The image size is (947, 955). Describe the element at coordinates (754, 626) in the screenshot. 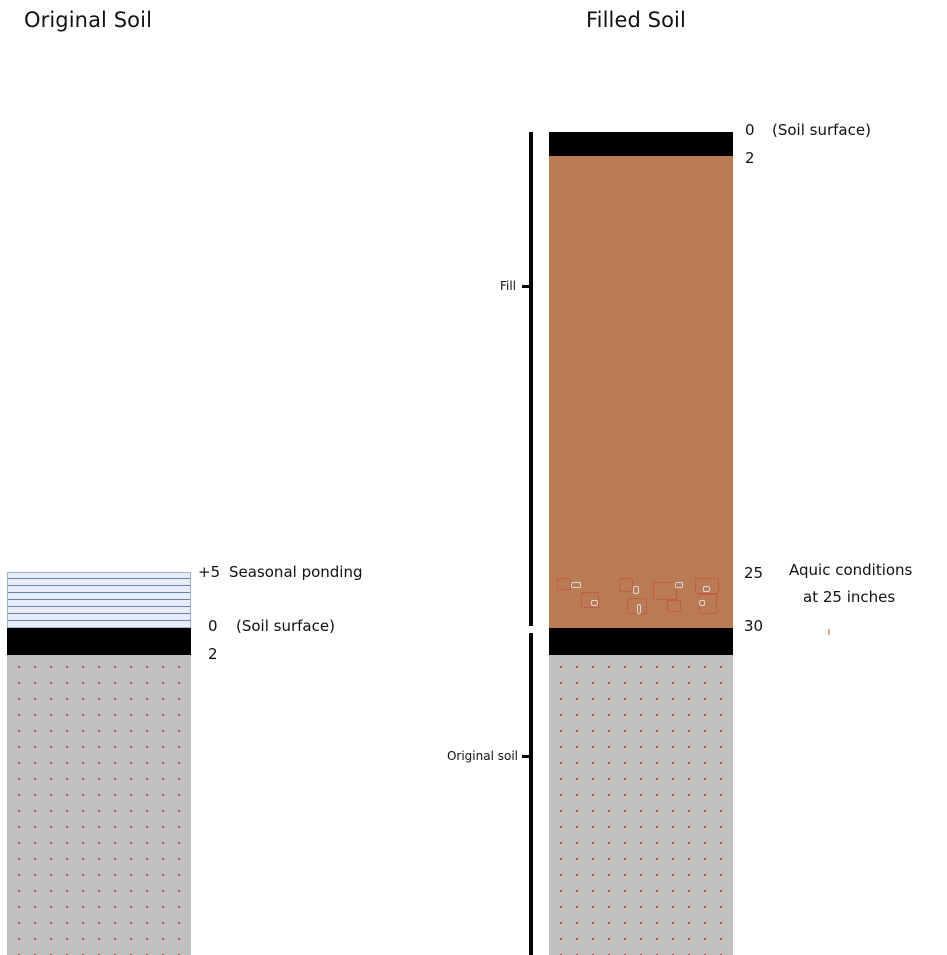

I see `right-depth-30: 30` at that location.